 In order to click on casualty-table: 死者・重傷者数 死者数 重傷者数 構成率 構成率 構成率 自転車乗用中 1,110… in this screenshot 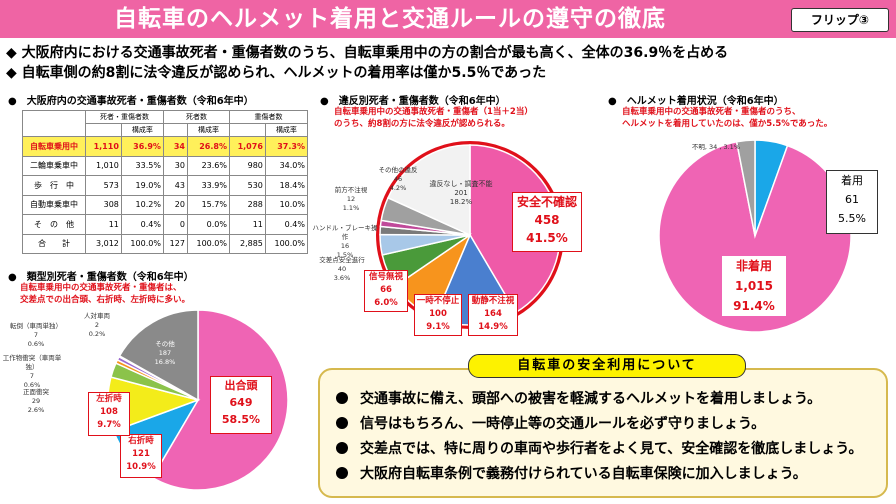, I will do `click(165, 182)`.